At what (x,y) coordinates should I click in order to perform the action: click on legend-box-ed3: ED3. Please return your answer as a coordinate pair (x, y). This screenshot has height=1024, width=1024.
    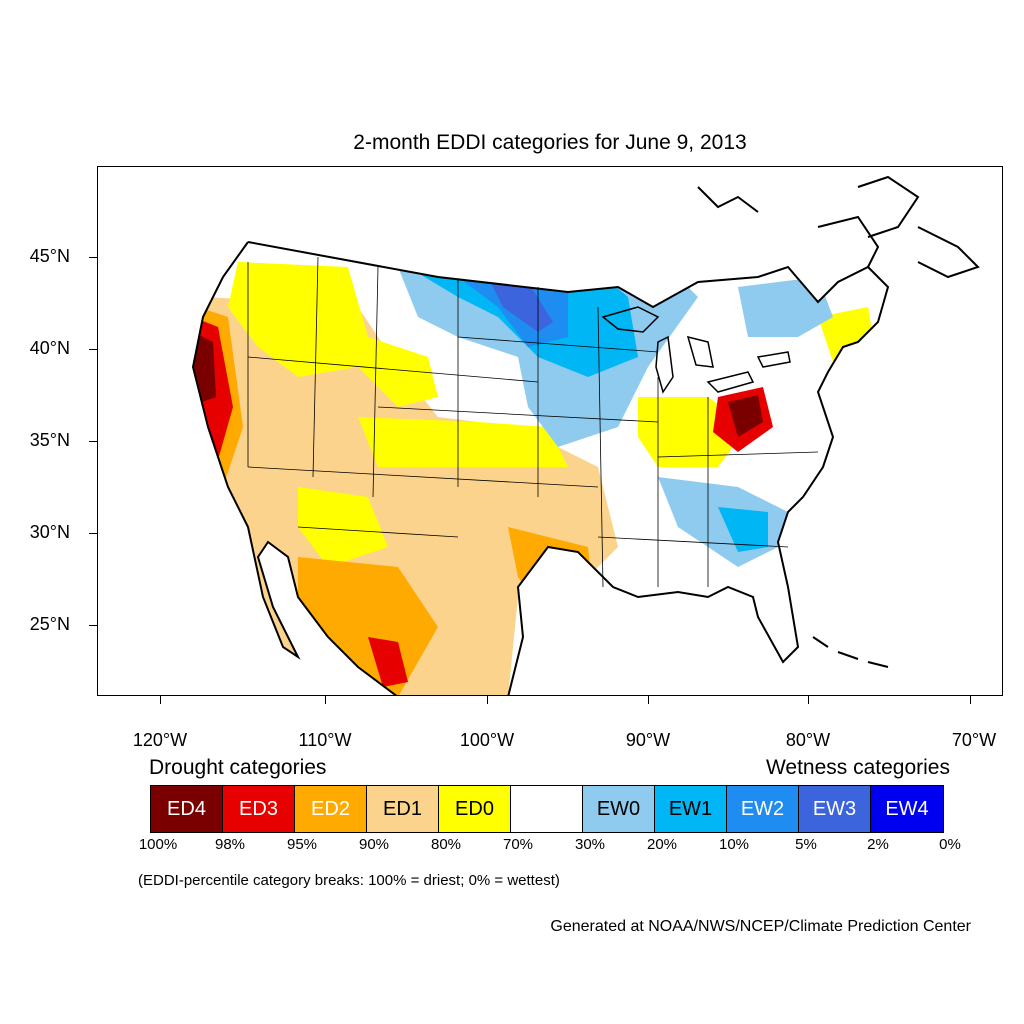
    Looking at the image, I should click on (259, 809).